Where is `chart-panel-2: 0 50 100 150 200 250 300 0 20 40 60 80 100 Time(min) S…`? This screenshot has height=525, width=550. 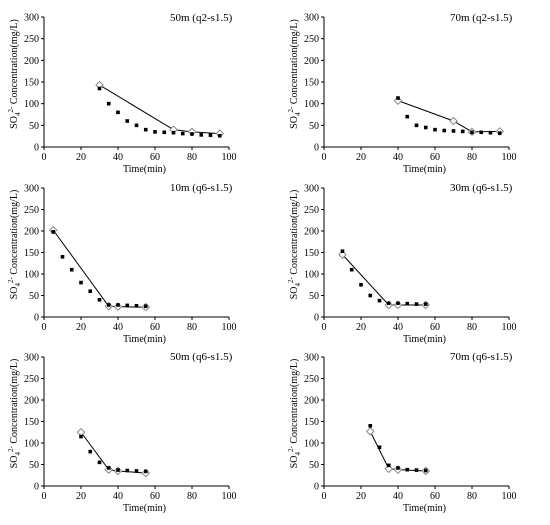 chart-panel-2: 0 50 100 150 200 250 300 0 20 40 60 80 100 Time(min) S… is located at coordinates (402, 93).